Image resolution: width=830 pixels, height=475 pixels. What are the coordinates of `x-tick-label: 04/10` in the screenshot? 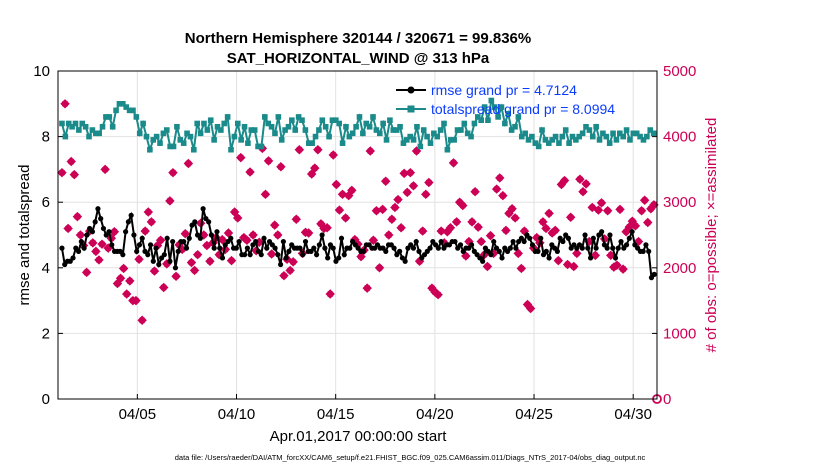 It's located at (237, 414).